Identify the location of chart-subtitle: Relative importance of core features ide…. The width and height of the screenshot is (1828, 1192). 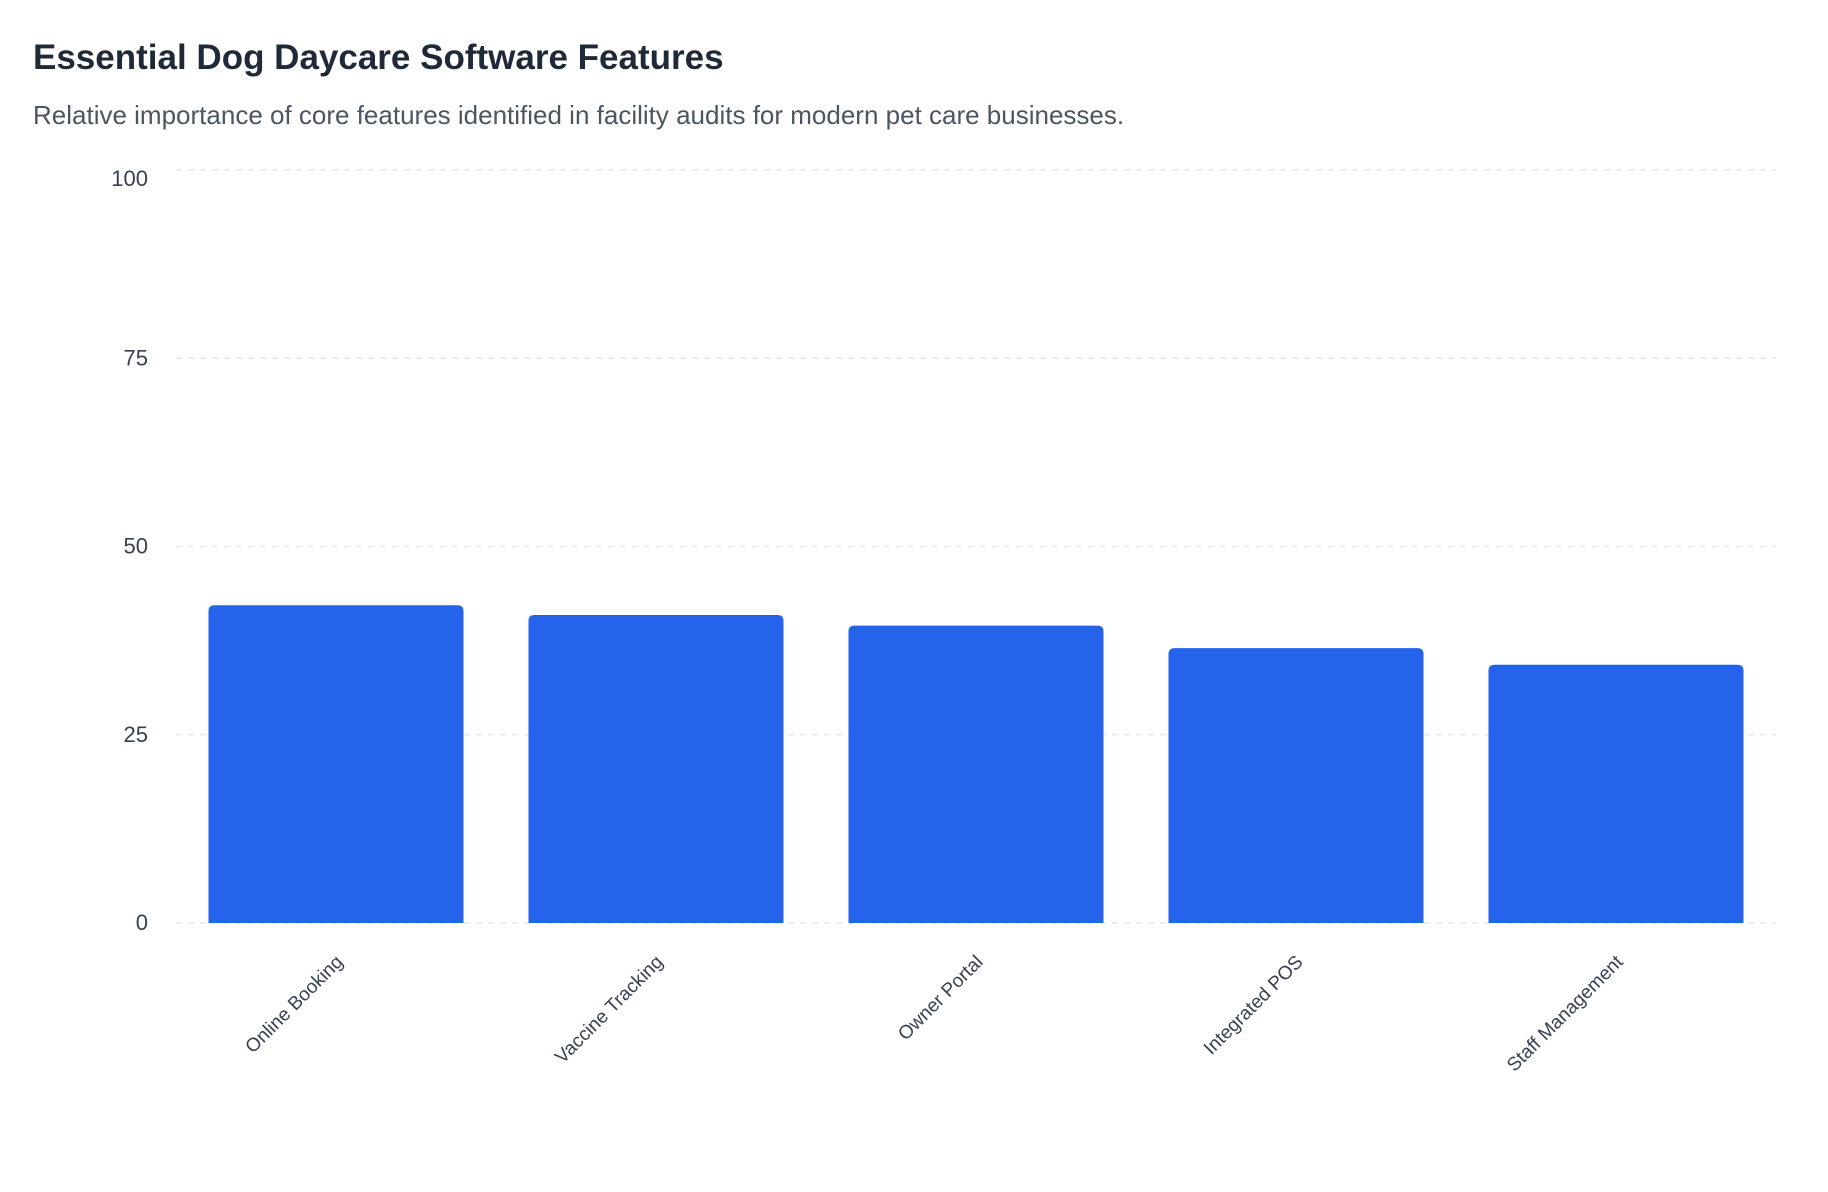
(579, 115).